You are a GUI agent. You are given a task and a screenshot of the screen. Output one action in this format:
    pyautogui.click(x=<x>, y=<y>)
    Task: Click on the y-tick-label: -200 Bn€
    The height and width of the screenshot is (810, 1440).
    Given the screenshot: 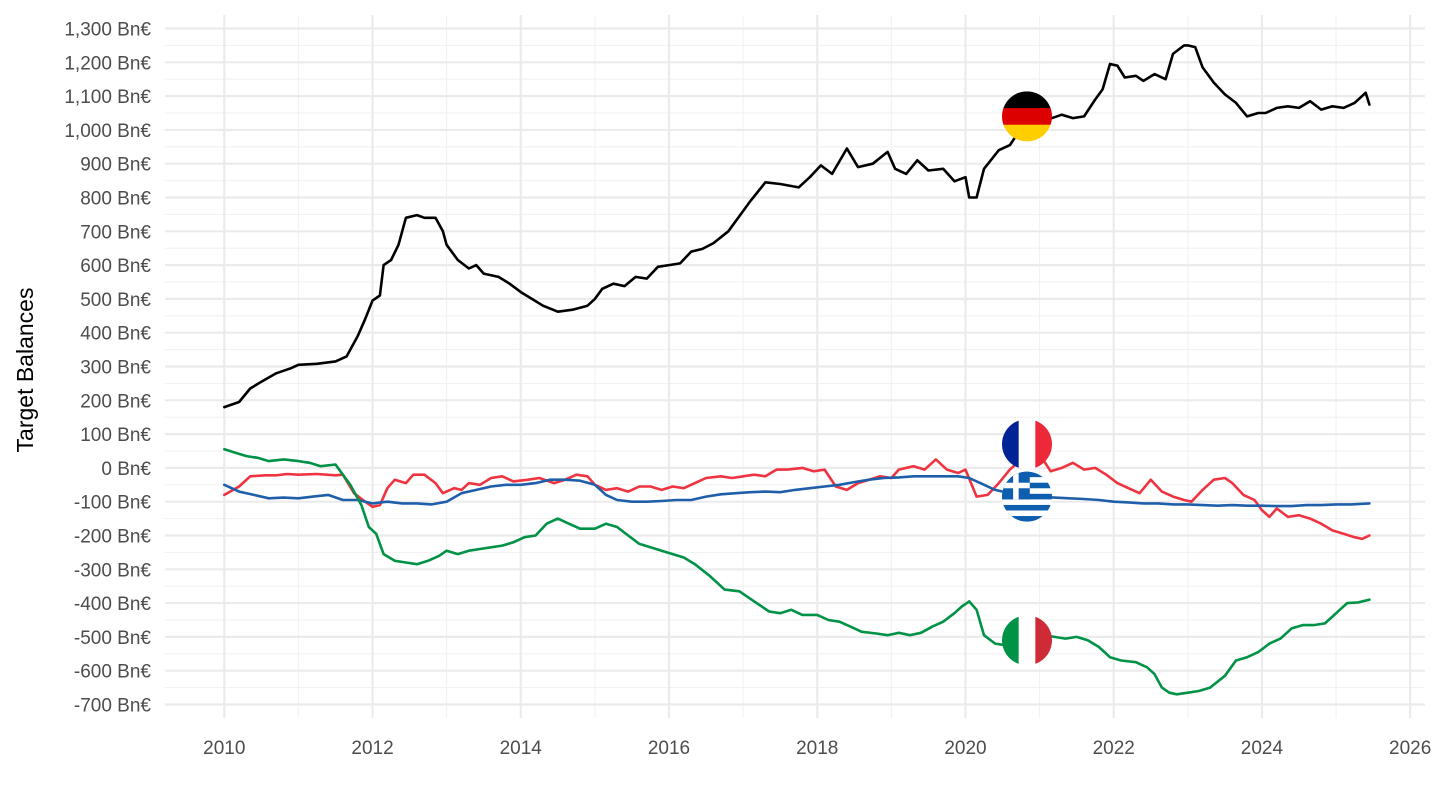 What is the action you would take?
    pyautogui.click(x=113, y=536)
    